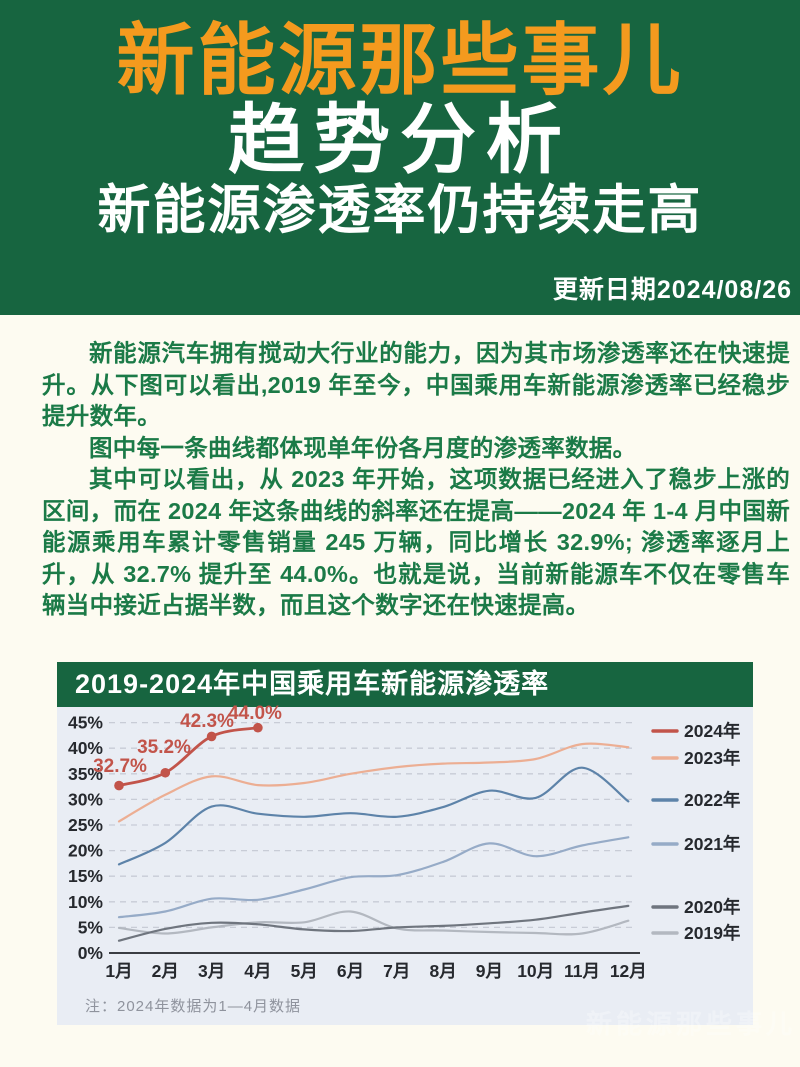  I want to click on legend-label-2023年: 2023年, so click(712, 758).